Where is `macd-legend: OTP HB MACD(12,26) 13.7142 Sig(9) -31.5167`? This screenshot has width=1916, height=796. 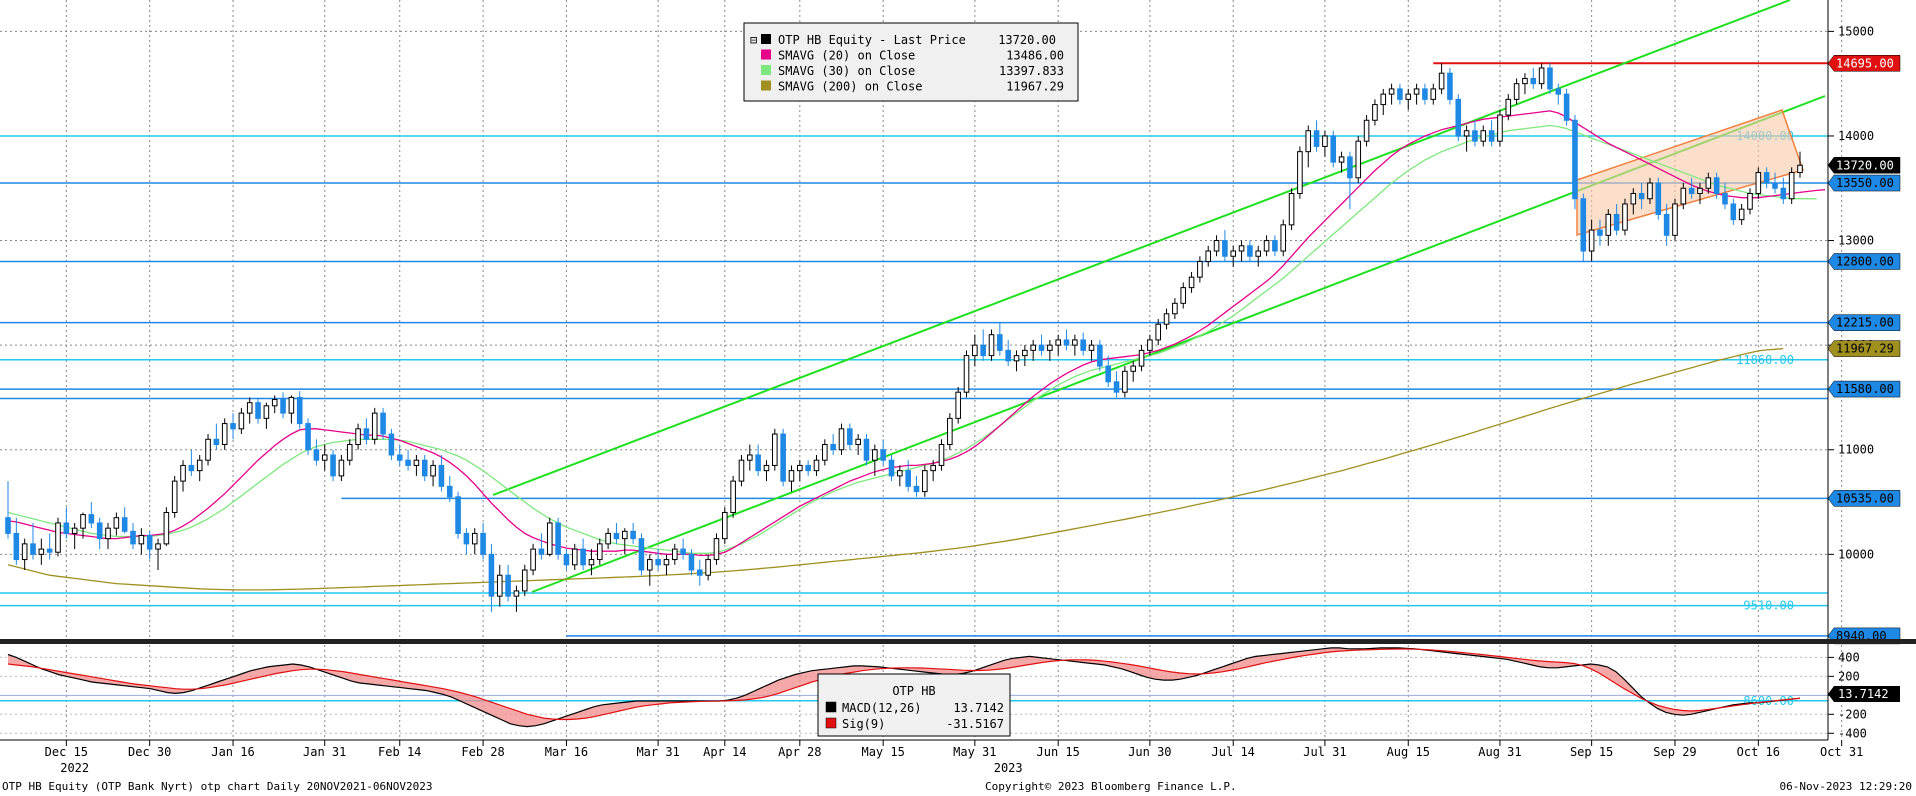
macd-legend: OTP HB MACD(12,26) 13.7142 Sig(9) -31.5167 is located at coordinates (914, 705).